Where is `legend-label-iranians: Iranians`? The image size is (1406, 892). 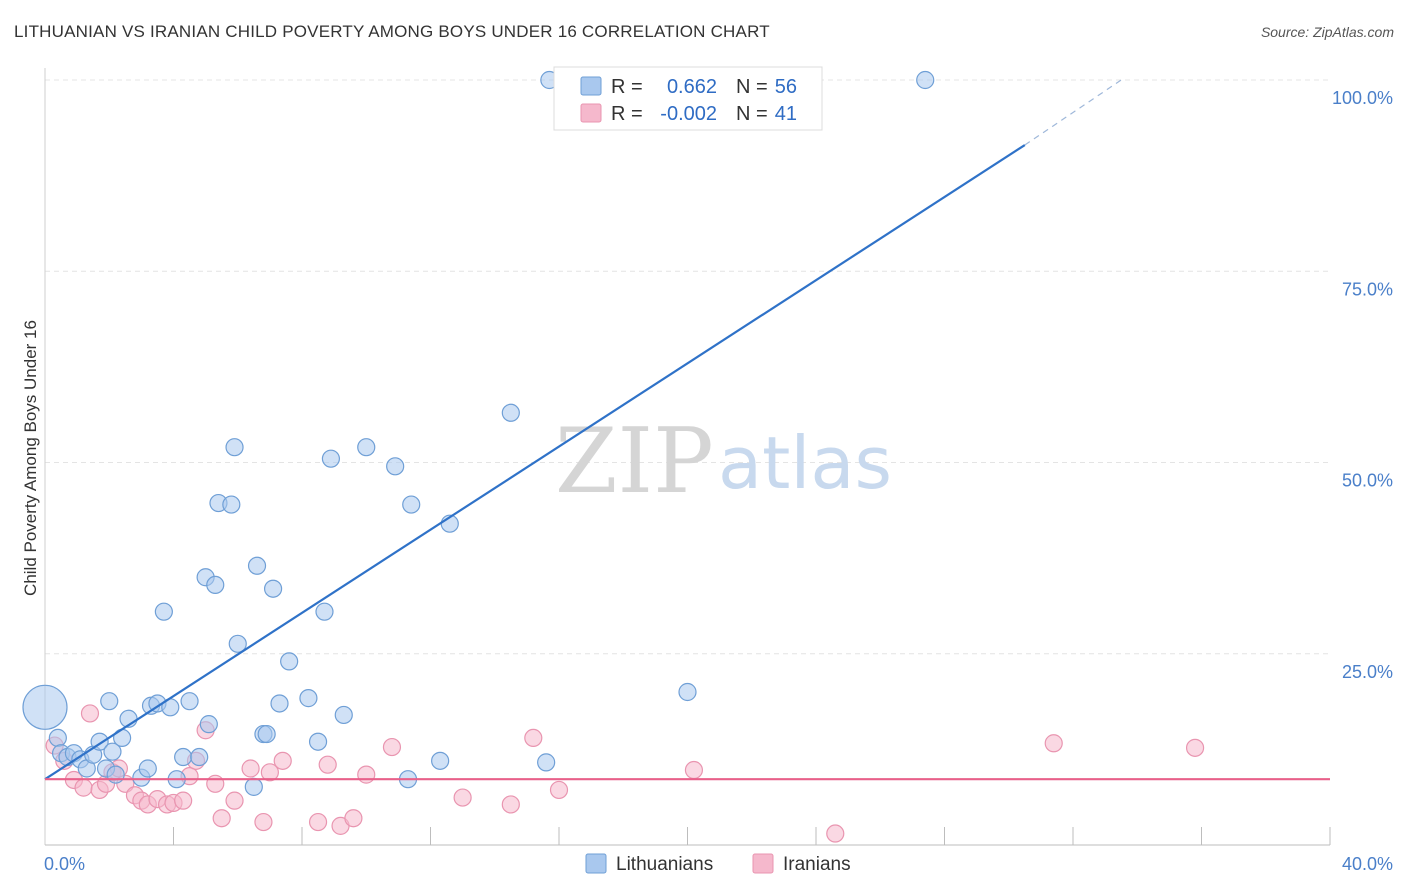
legend-label-iranians: Iranians is located at coordinates (817, 864).